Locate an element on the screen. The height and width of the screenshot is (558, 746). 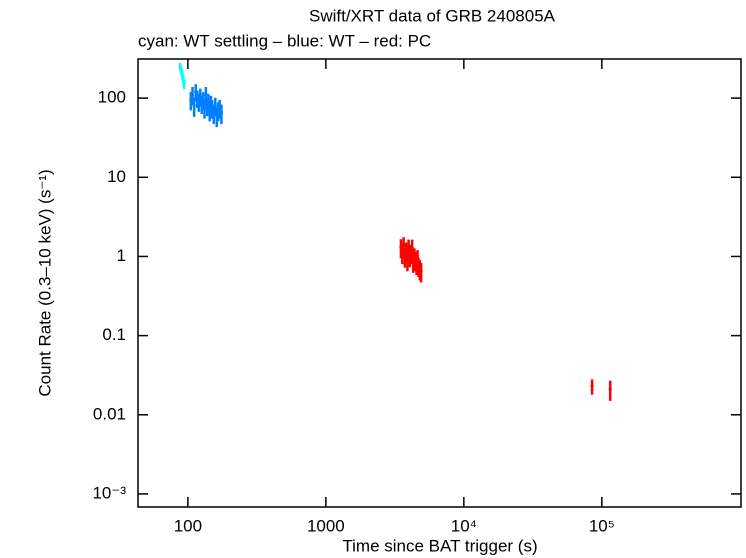
y-tick-label: 10⁻³ is located at coordinates (109, 492).